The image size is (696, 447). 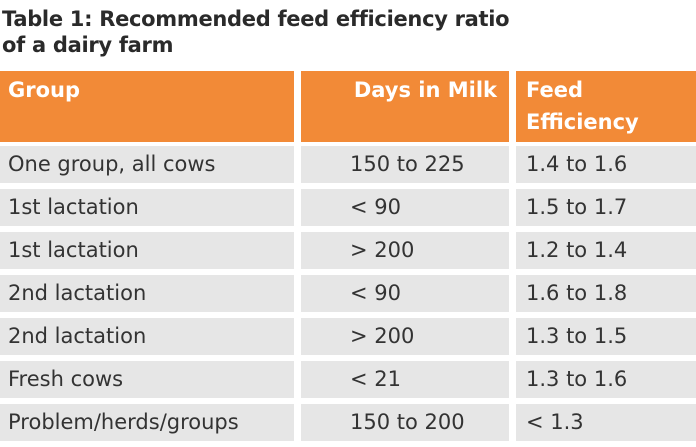 I want to click on days-in-milk-cell: 150 to 225, so click(x=405, y=164).